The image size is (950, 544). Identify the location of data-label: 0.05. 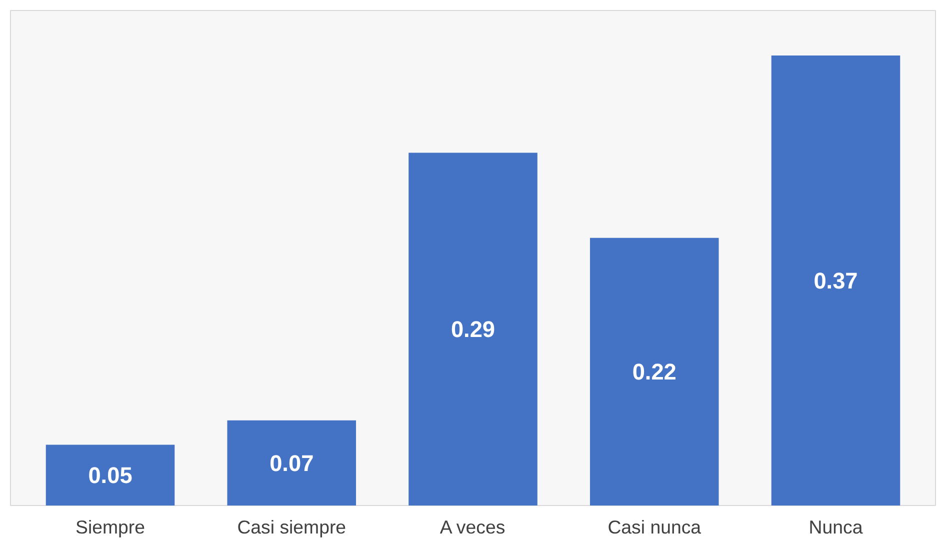
(110, 475).